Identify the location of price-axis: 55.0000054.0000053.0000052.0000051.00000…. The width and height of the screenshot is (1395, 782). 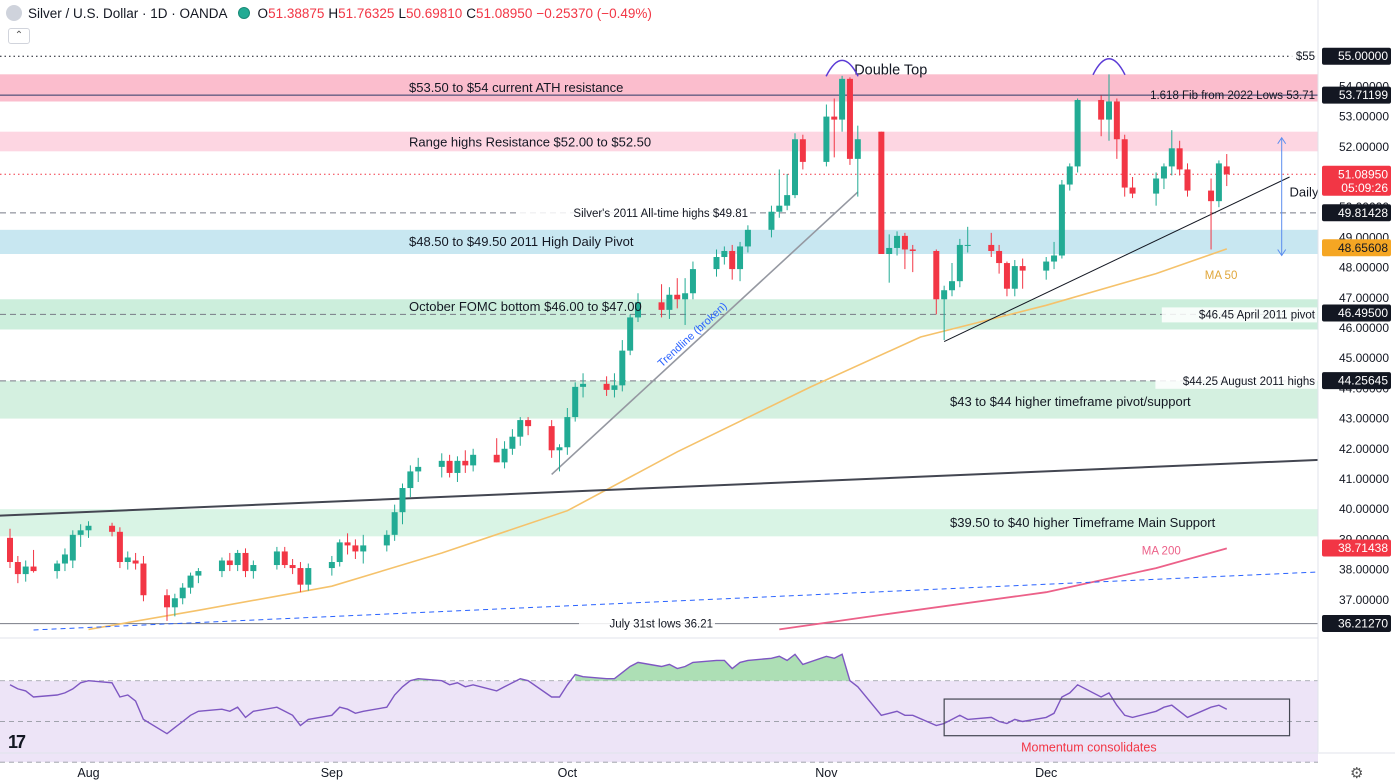
(1356, 391).